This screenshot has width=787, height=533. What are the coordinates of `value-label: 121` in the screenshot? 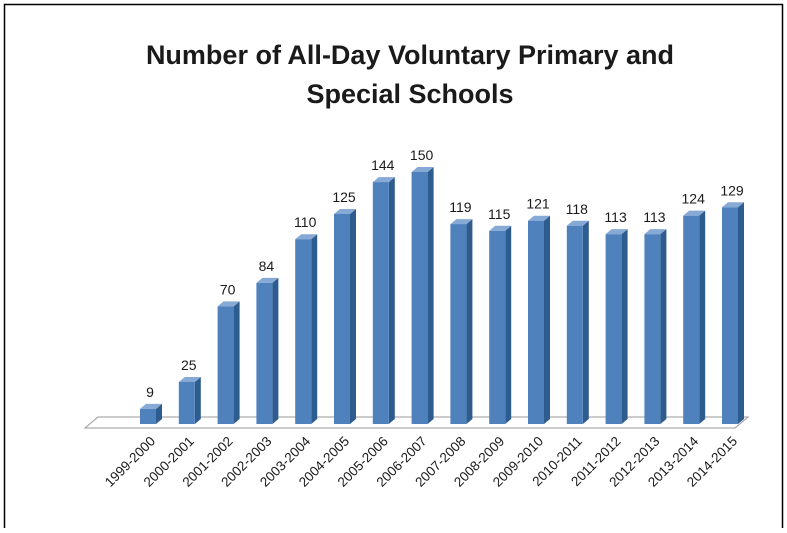 It's located at (538, 204).